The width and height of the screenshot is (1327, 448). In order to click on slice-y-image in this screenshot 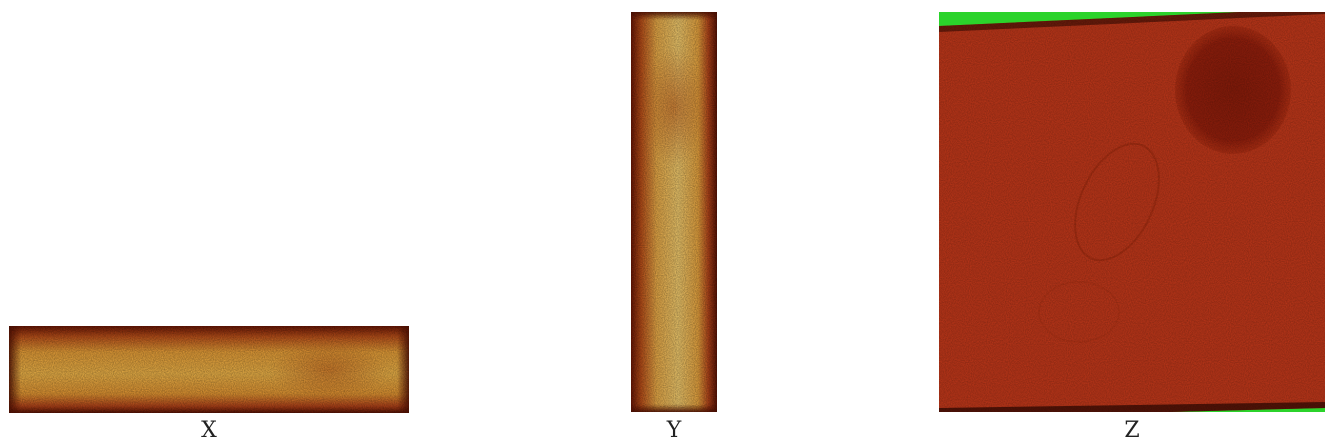, I will do `click(674, 212)`.